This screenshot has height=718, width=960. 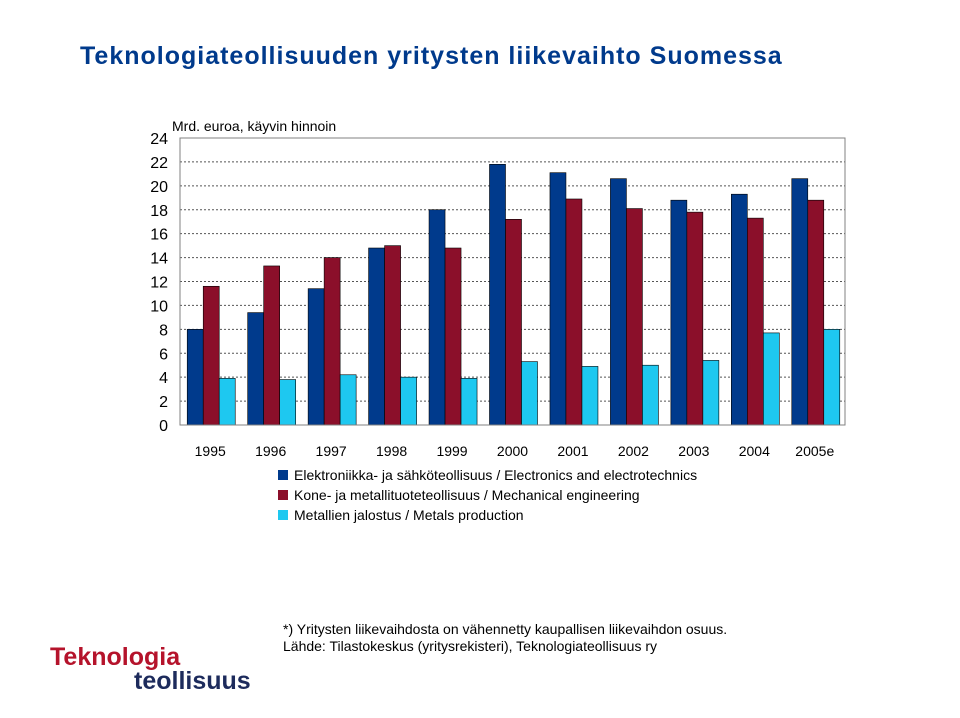 I want to click on legend-swatch-metals, so click(x=283, y=515).